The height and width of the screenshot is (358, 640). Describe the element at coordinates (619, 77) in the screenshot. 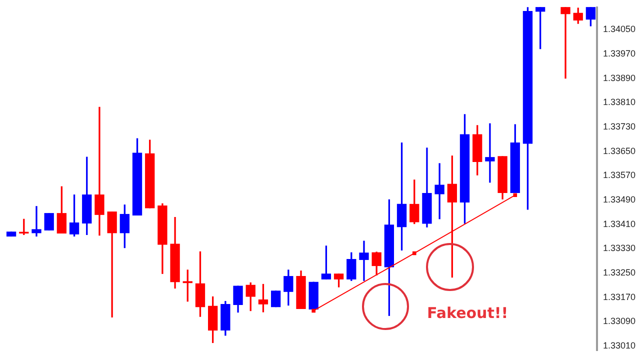

I see `y-tick-label: 1.33890` at that location.